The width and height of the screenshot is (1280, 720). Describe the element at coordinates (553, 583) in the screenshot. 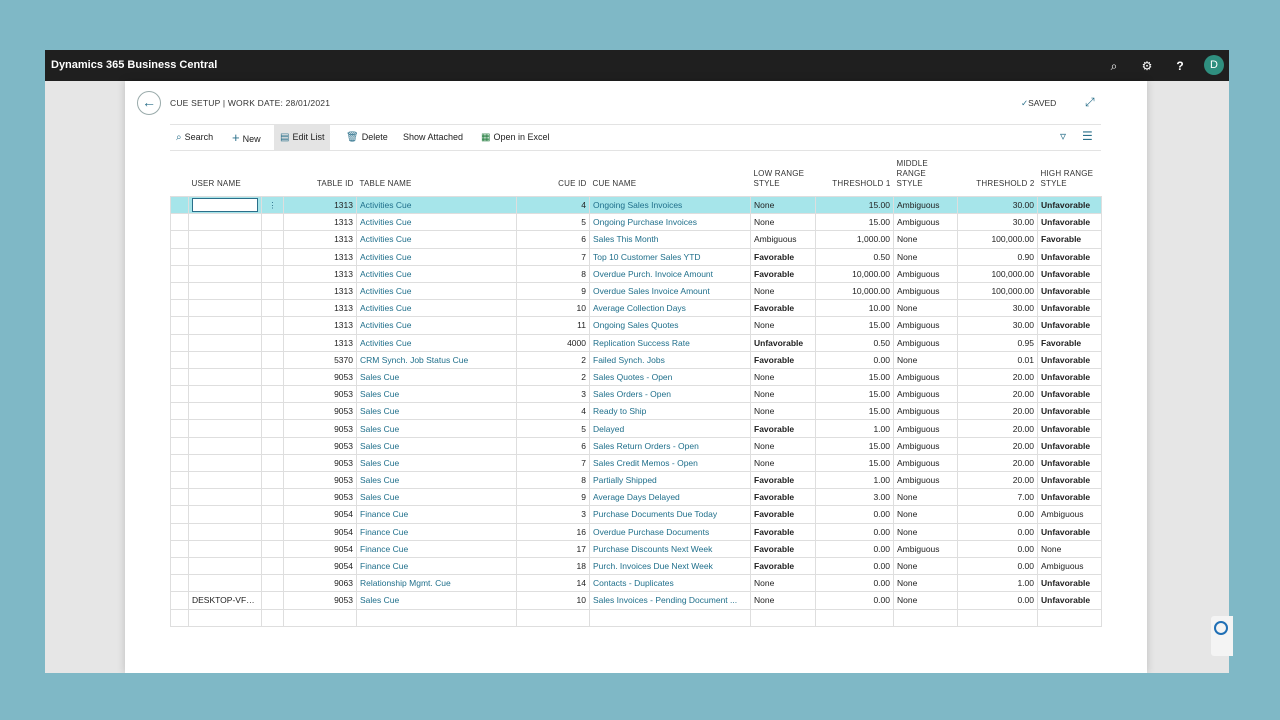

I see `cue-id-cell: 14` at that location.